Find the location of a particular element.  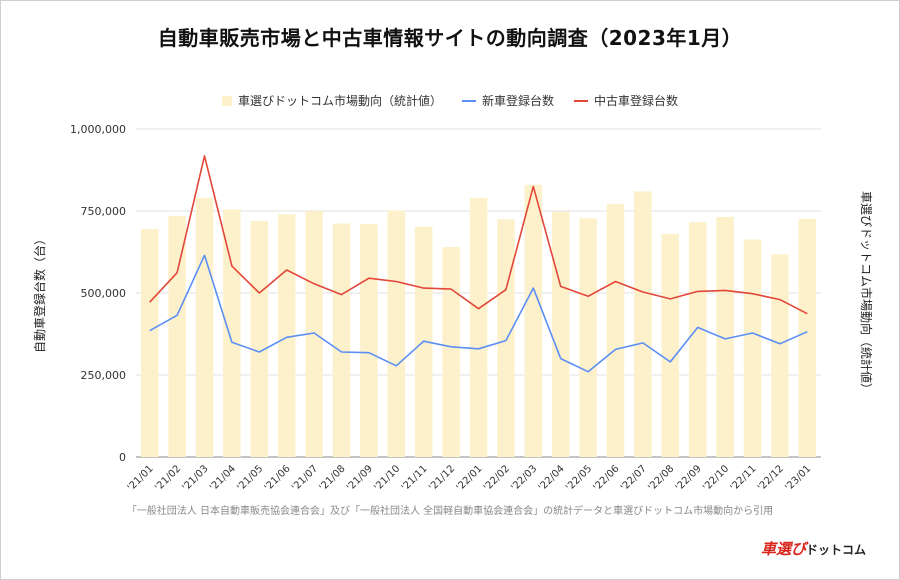

x-tick-label: '21/12 is located at coordinates (442, 478).